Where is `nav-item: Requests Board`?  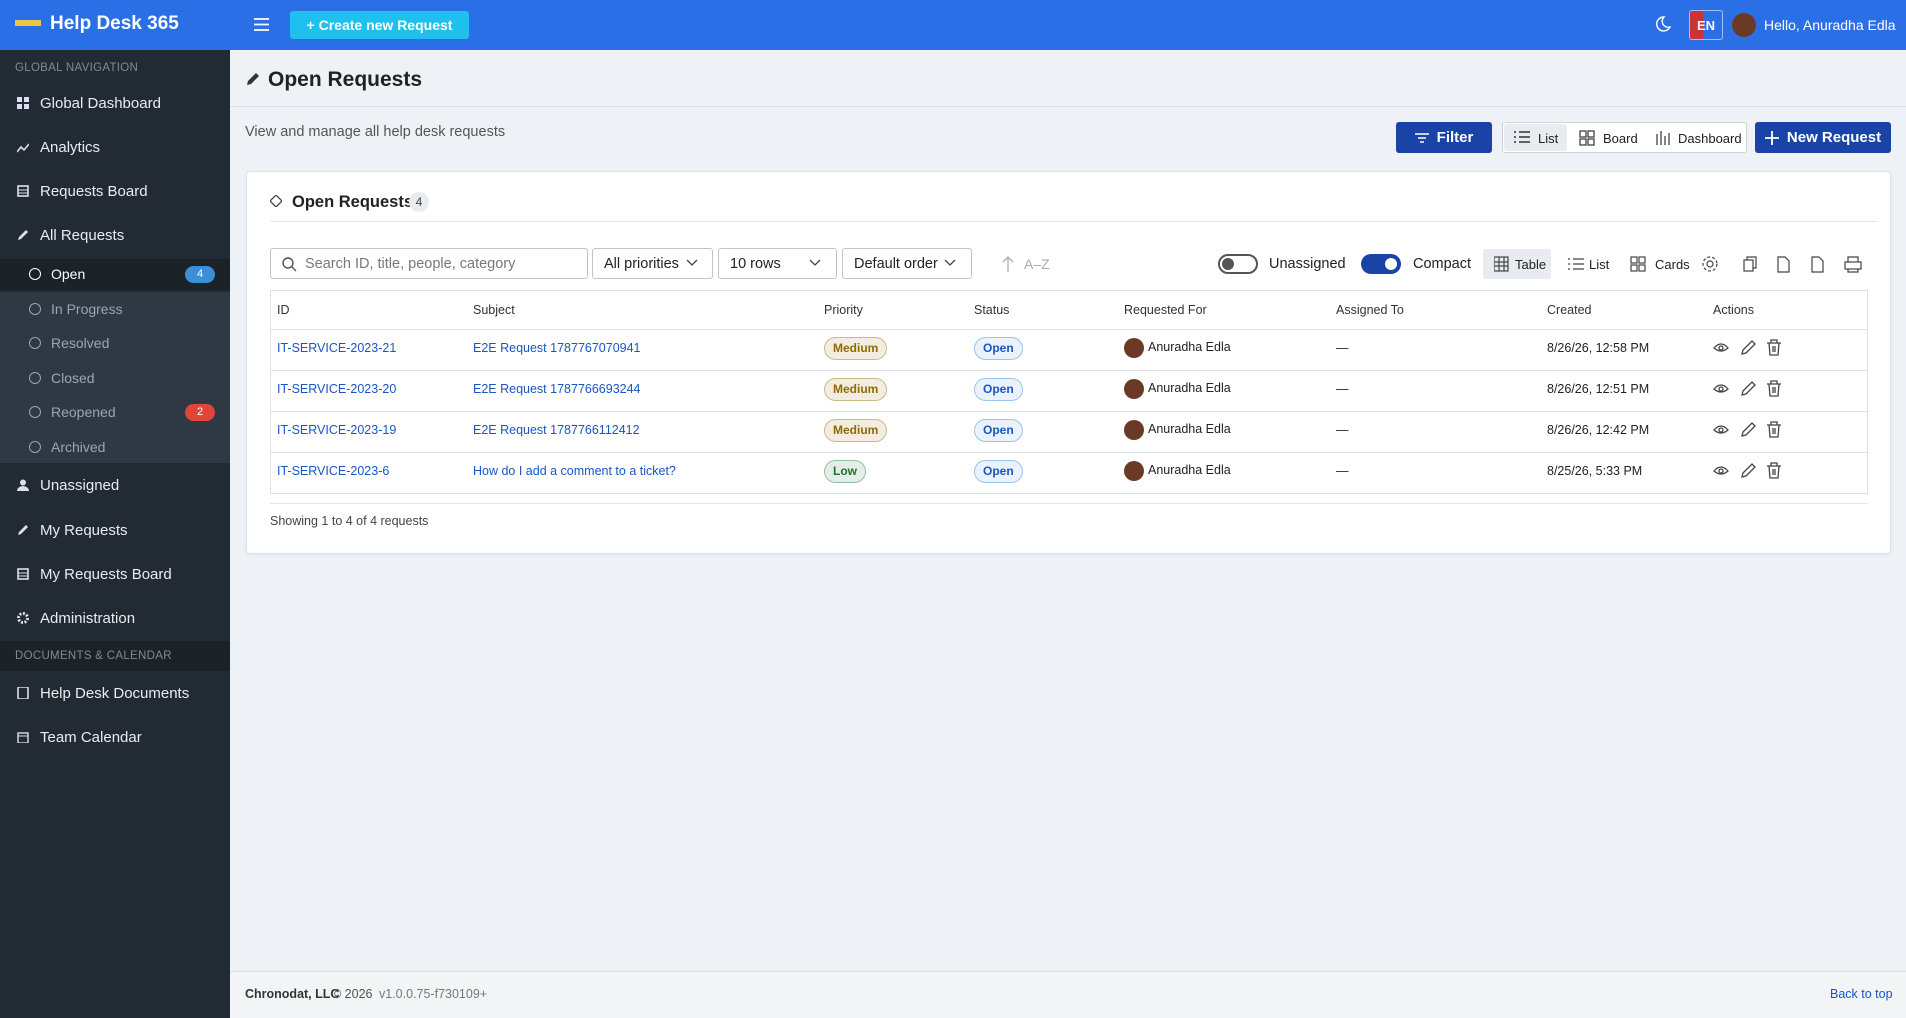
nav-item: Requests Board is located at coordinates (115, 191).